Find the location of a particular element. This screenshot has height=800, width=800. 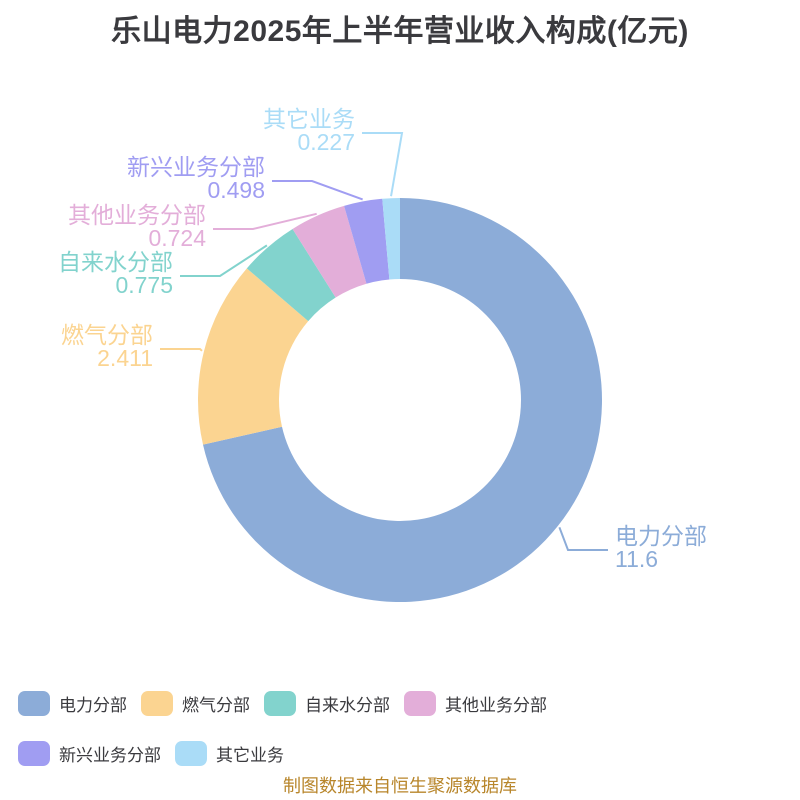

chart-legend: 电力分部 燃气分部 自来水分部 其他业务分部 新兴业务分部 其它业务 is located at coordinates (403, 741).